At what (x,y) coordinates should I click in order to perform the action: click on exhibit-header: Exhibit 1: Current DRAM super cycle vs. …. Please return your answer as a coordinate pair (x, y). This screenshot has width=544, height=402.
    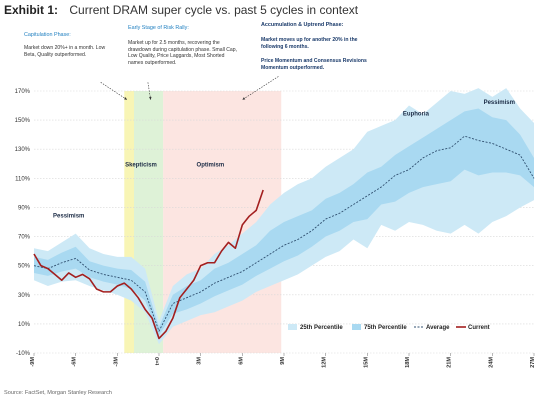
    Looking at the image, I should click on (181, 10).